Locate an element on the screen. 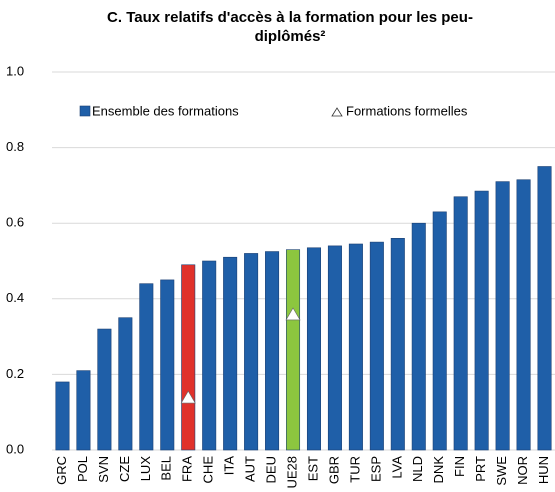 The height and width of the screenshot is (492, 555). x-tick-label: DNK is located at coordinates (438, 470).